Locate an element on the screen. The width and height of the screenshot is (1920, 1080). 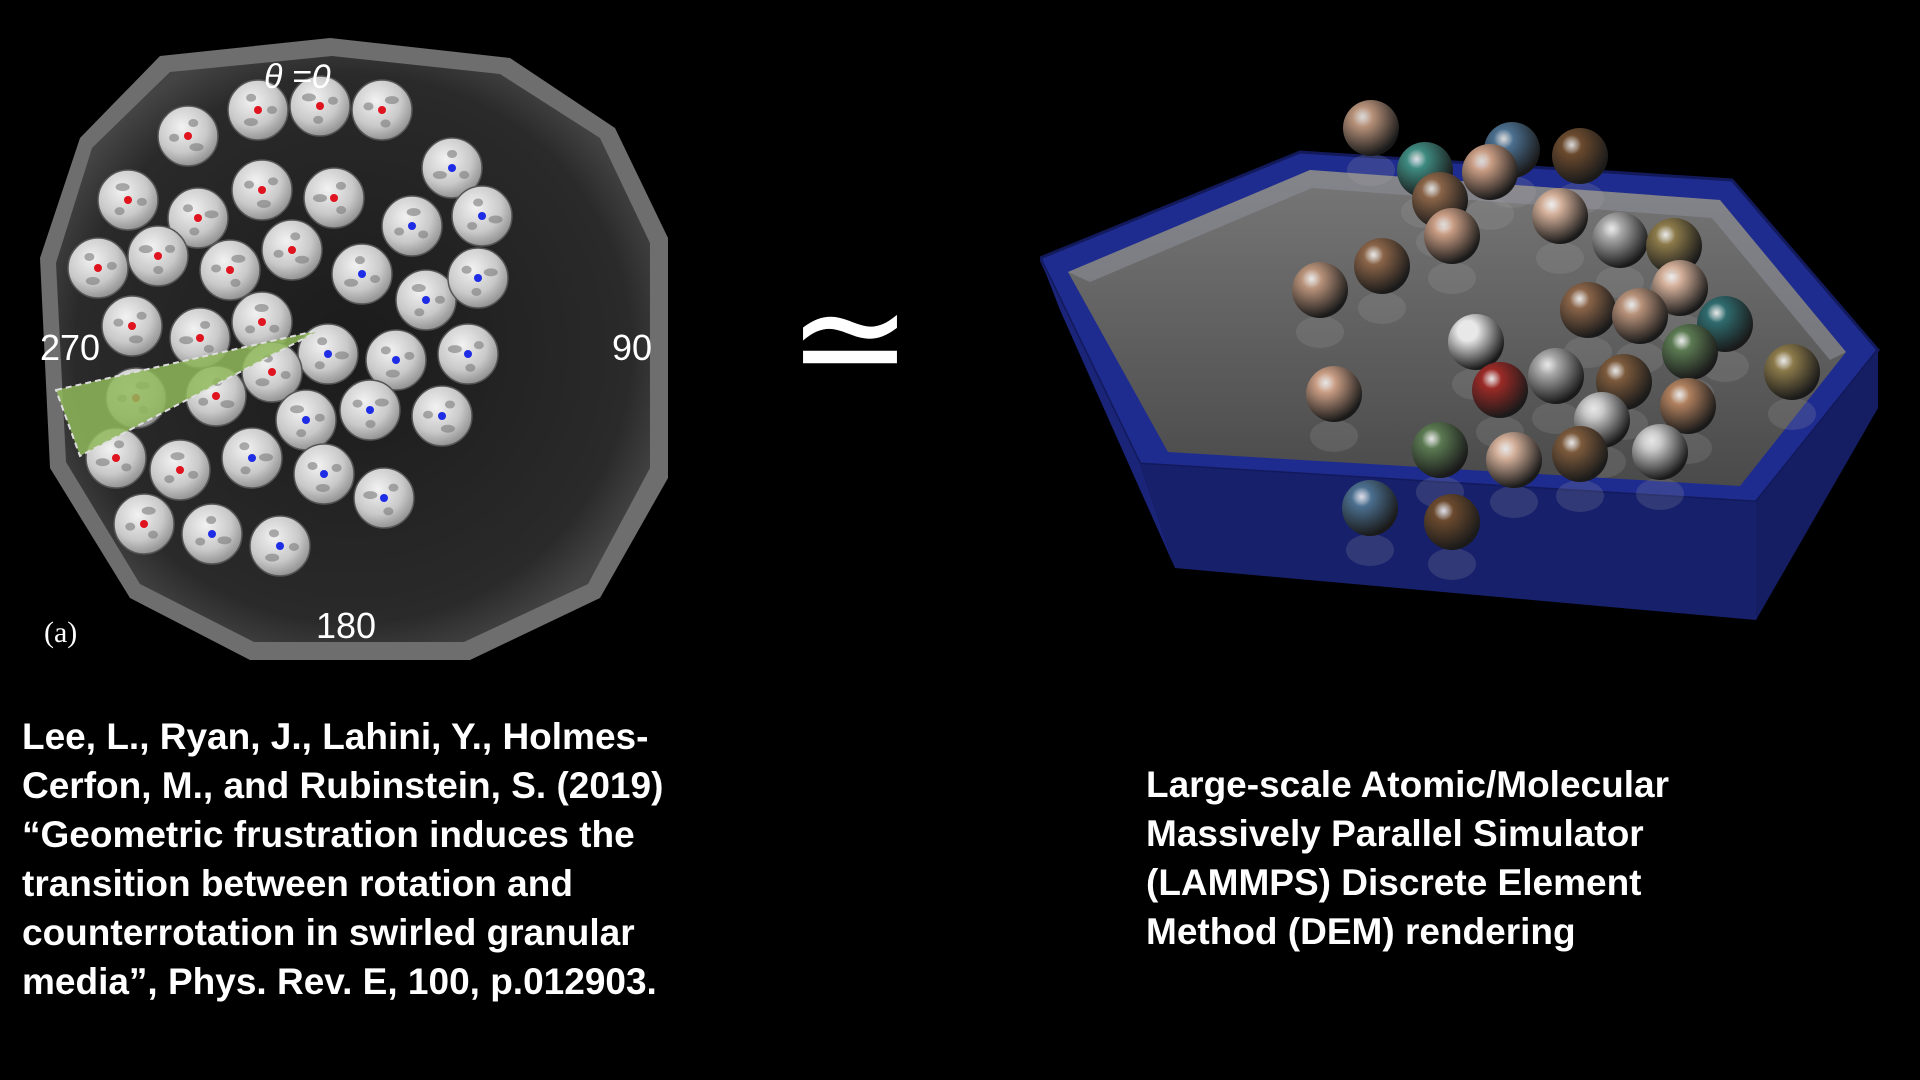
citation-line: “Geometric frustration induces the is located at coordinates (328, 834).